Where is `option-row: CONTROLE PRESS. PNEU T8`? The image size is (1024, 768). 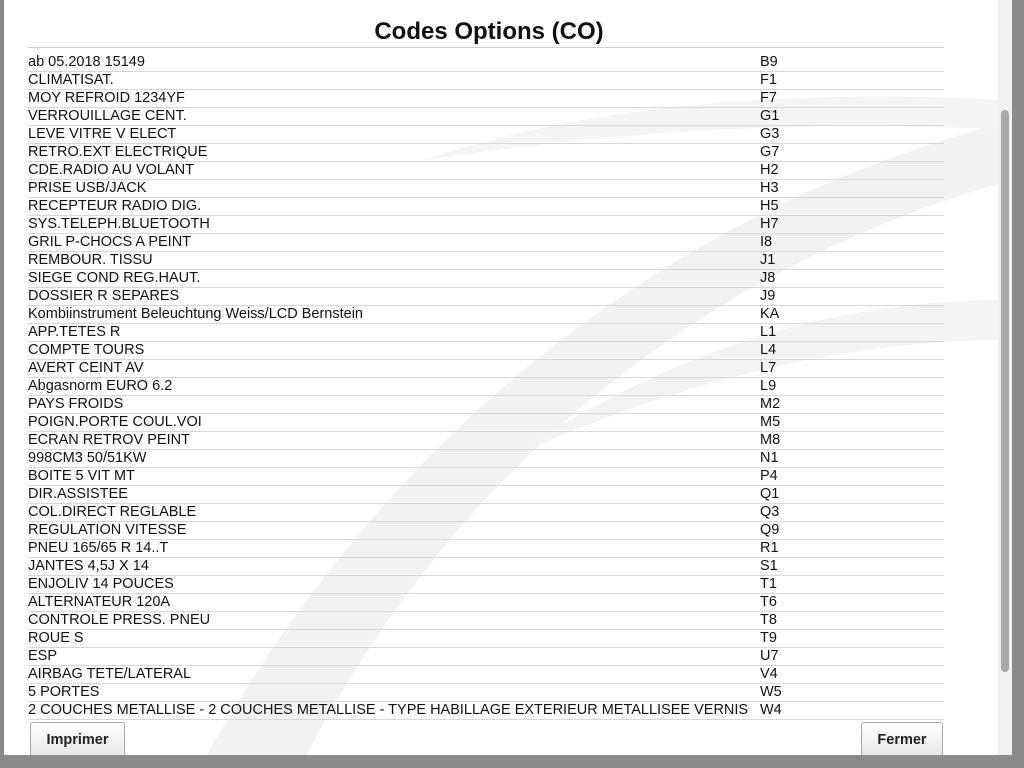 option-row: CONTROLE PRESS. PNEU T8 is located at coordinates (486, 620).